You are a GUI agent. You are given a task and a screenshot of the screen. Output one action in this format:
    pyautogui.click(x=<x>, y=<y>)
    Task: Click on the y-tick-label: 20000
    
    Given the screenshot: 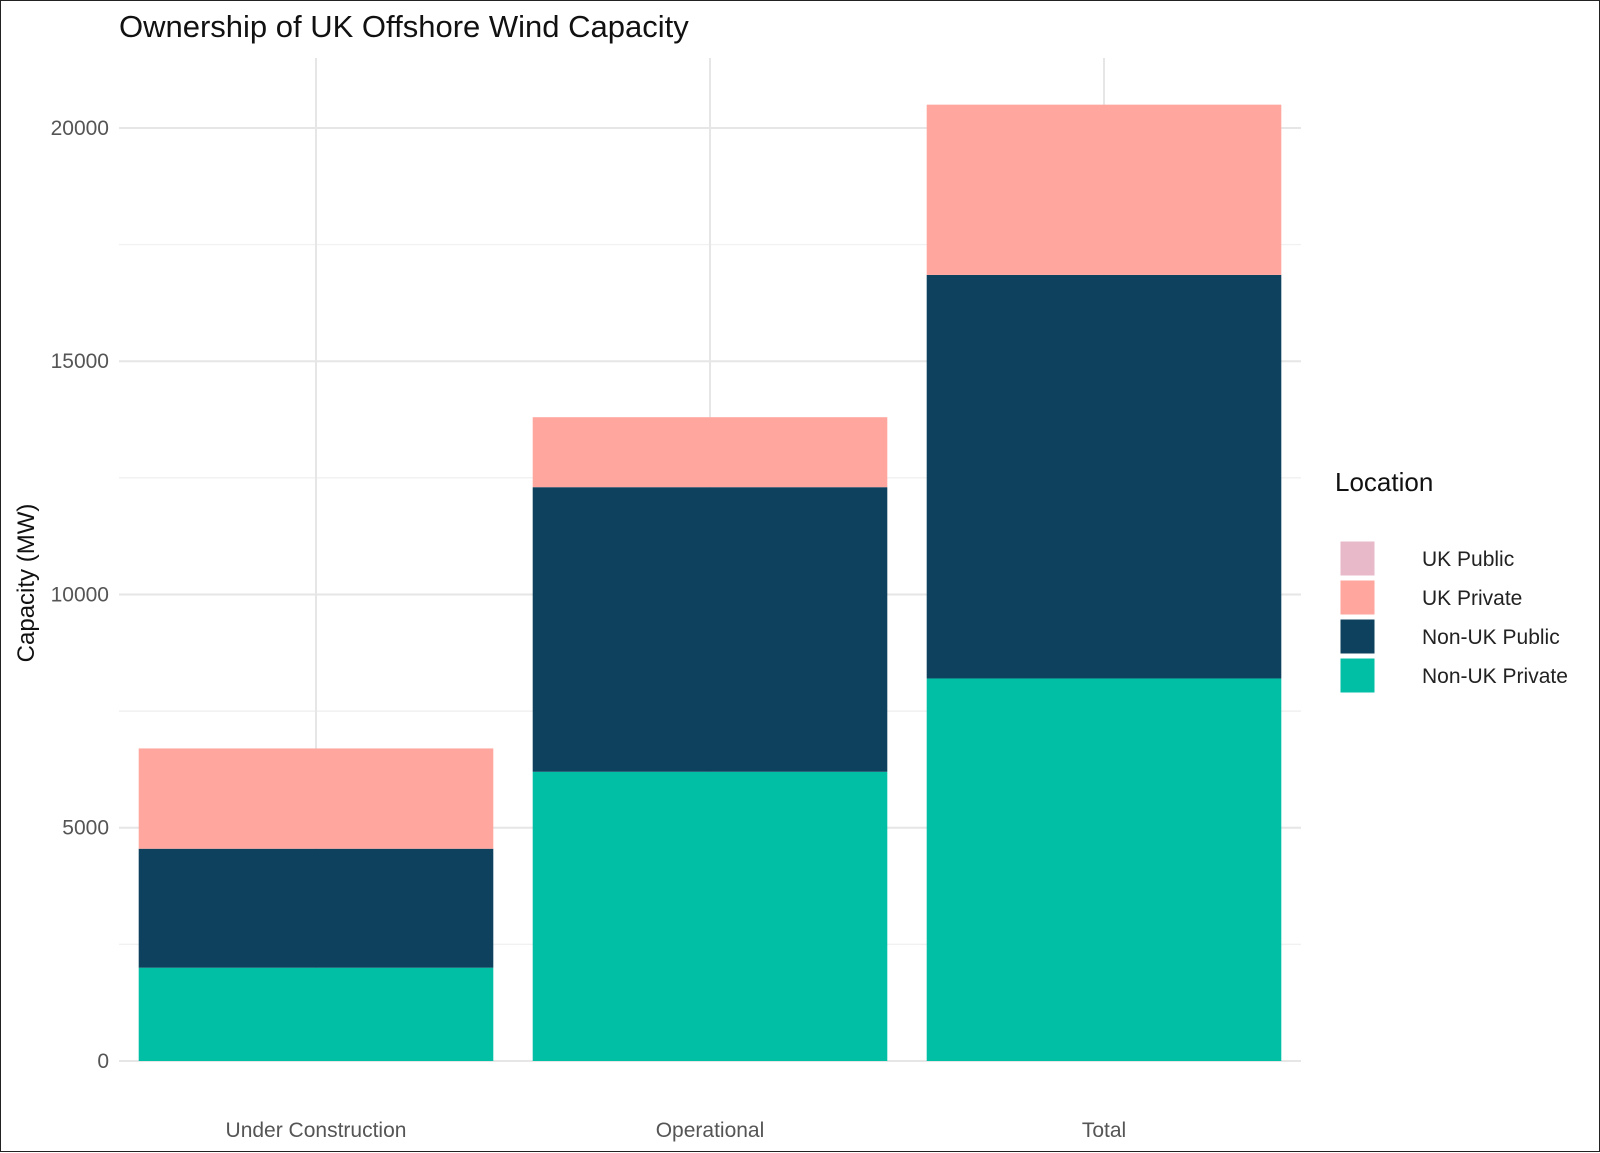 What is the action you would take?
    pyautogui.click(x=80, y=128)
    